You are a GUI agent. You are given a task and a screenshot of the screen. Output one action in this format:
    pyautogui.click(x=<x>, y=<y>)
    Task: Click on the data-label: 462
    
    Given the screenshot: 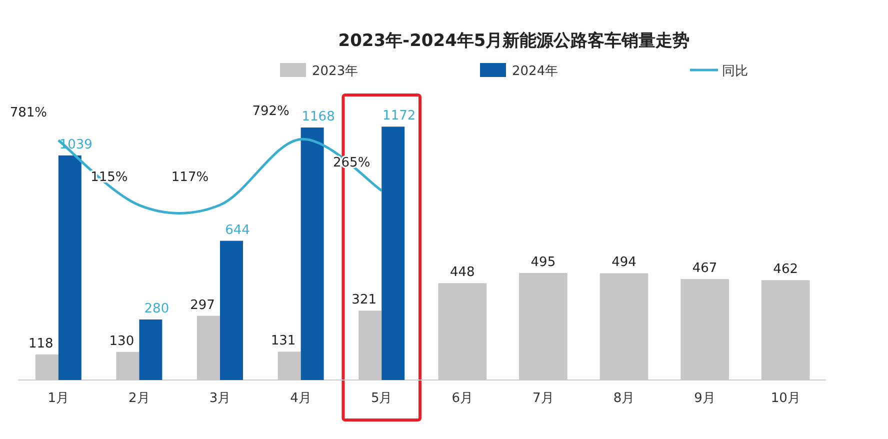 What is the action you would take?
    pyautogui.click(x=785, y=270)
    